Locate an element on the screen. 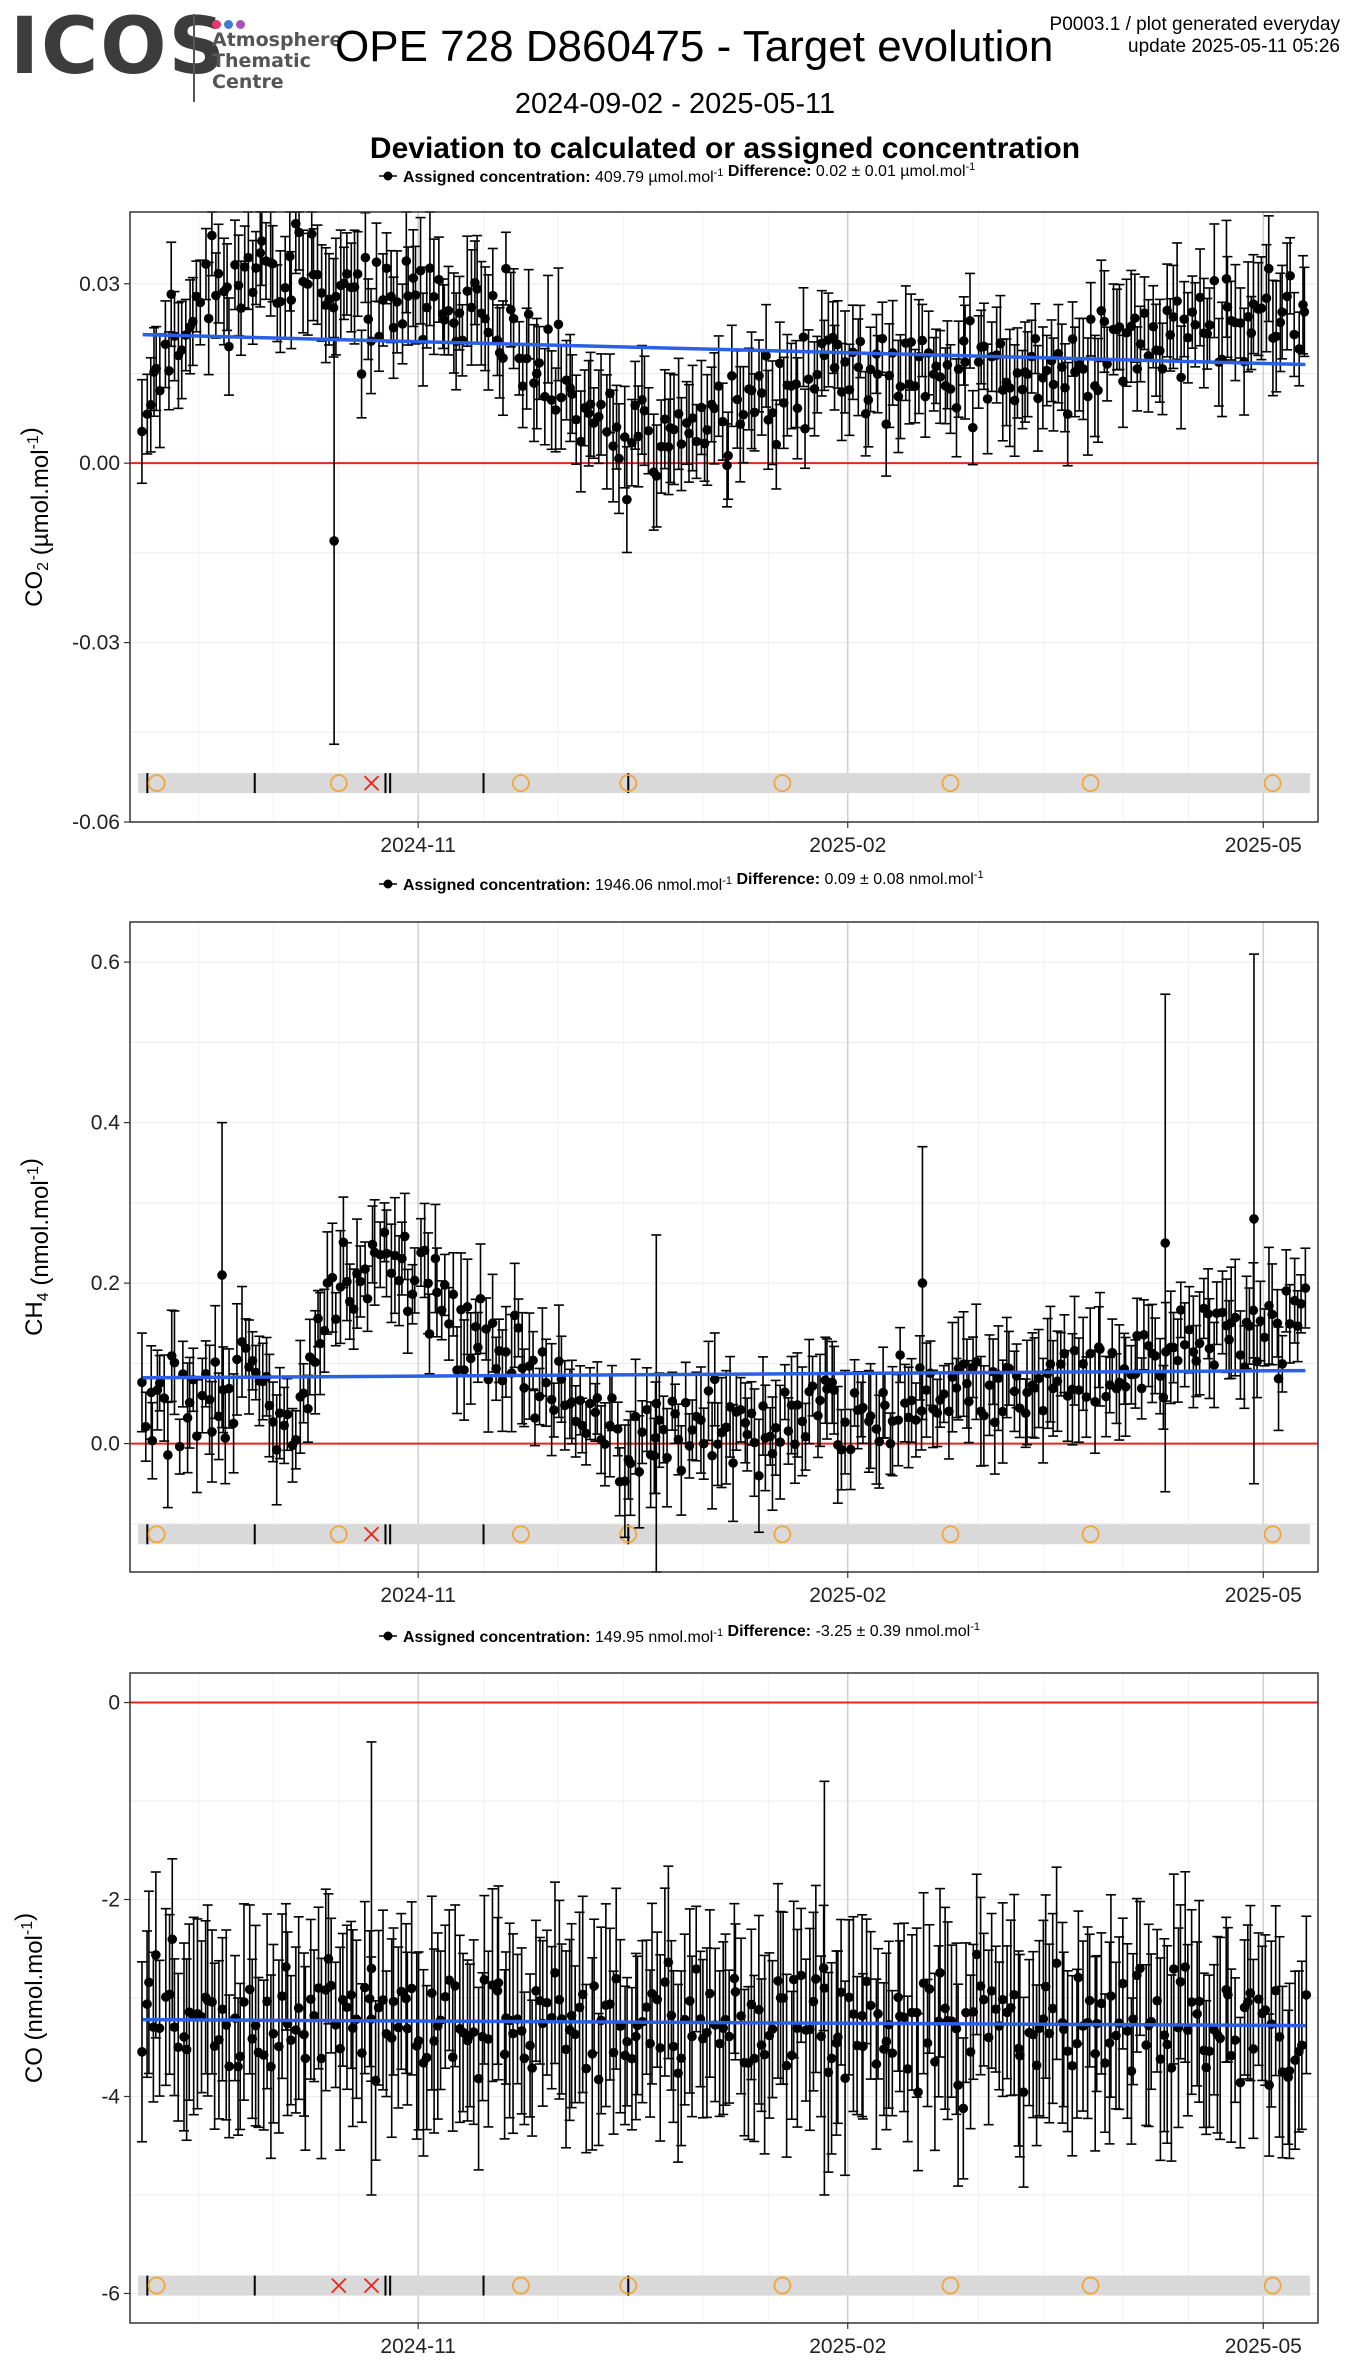 The height and width of the screenshot is (2370, 1350). y-tick-label: -2 is located at coordinates (110, 1900).